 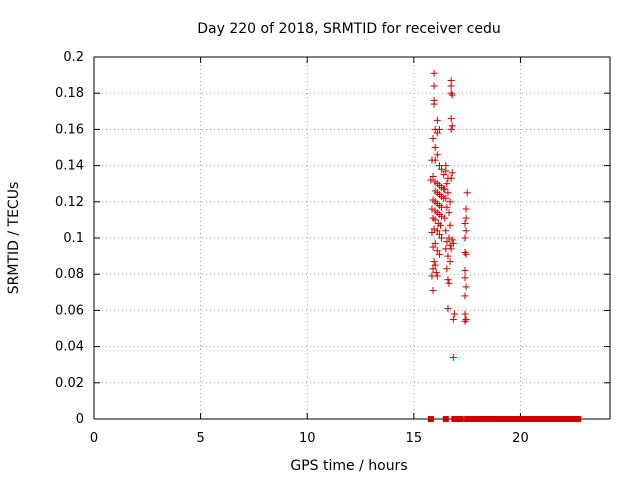 What do you see at coordinates (94, 438) in the screenshot?
I see `x-tick-label: 0` at bounding box center [94, 438].